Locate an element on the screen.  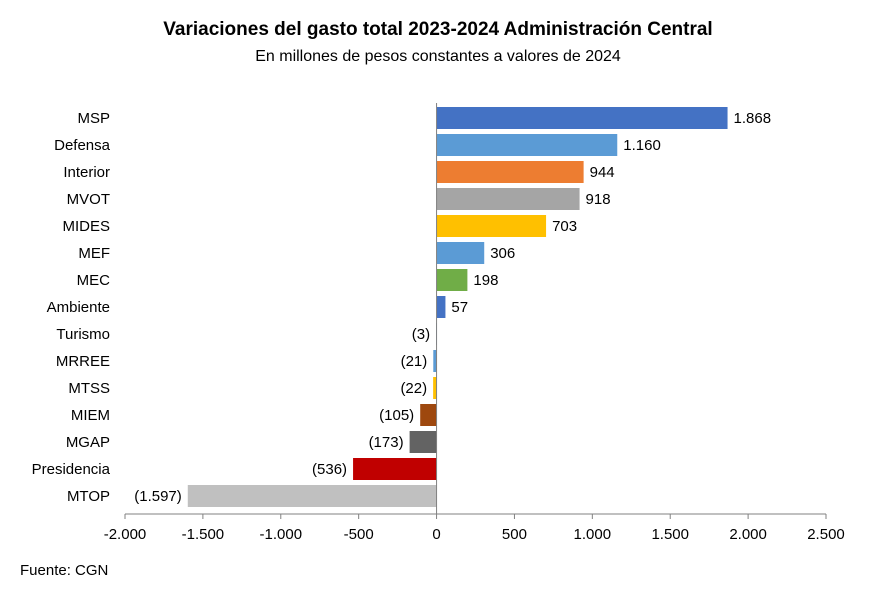
bar-mtop is located at coordinates (312, 496).